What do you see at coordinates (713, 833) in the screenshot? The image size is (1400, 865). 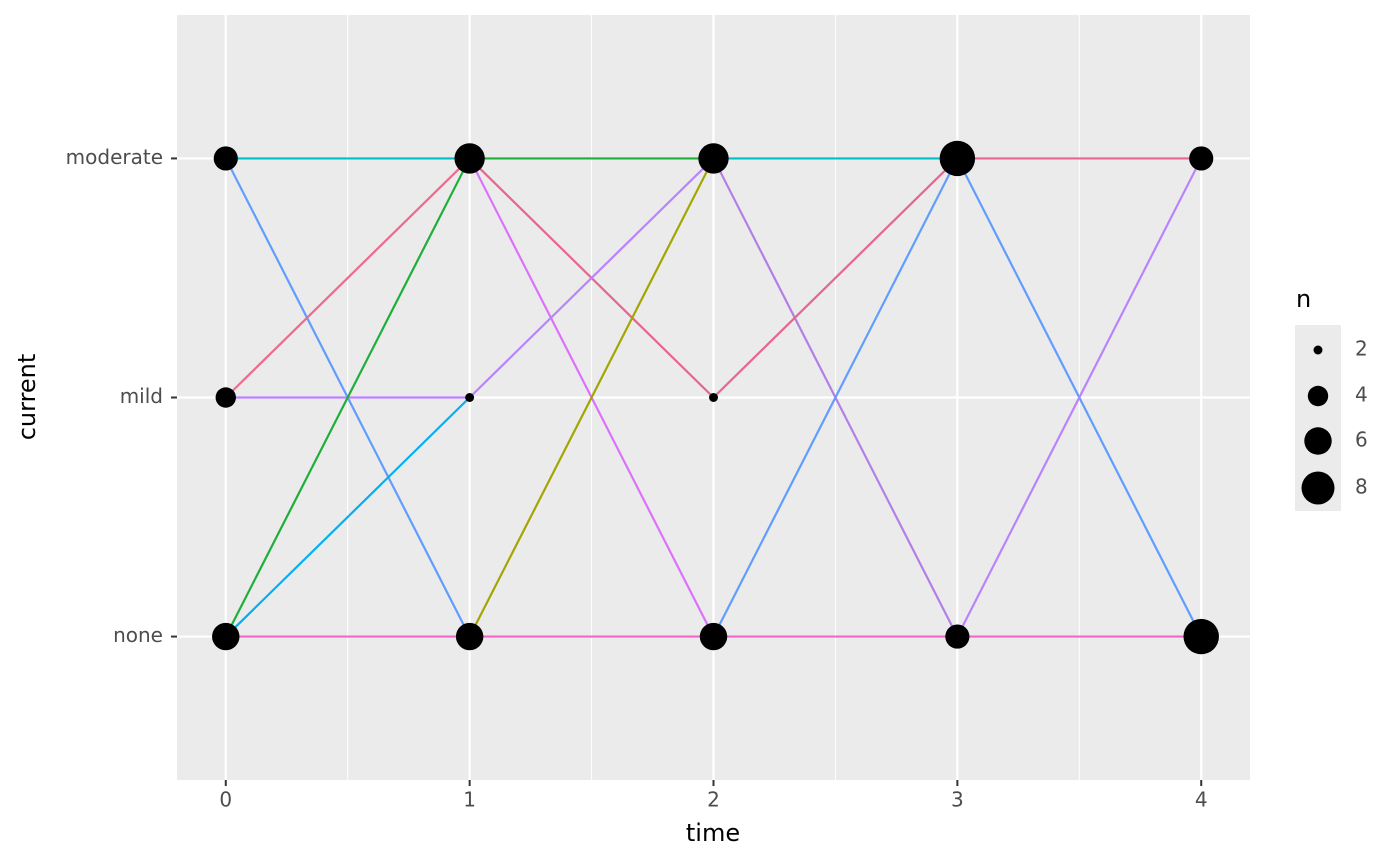 I see `x-axis-title: time` at bounding box center [713, 833].